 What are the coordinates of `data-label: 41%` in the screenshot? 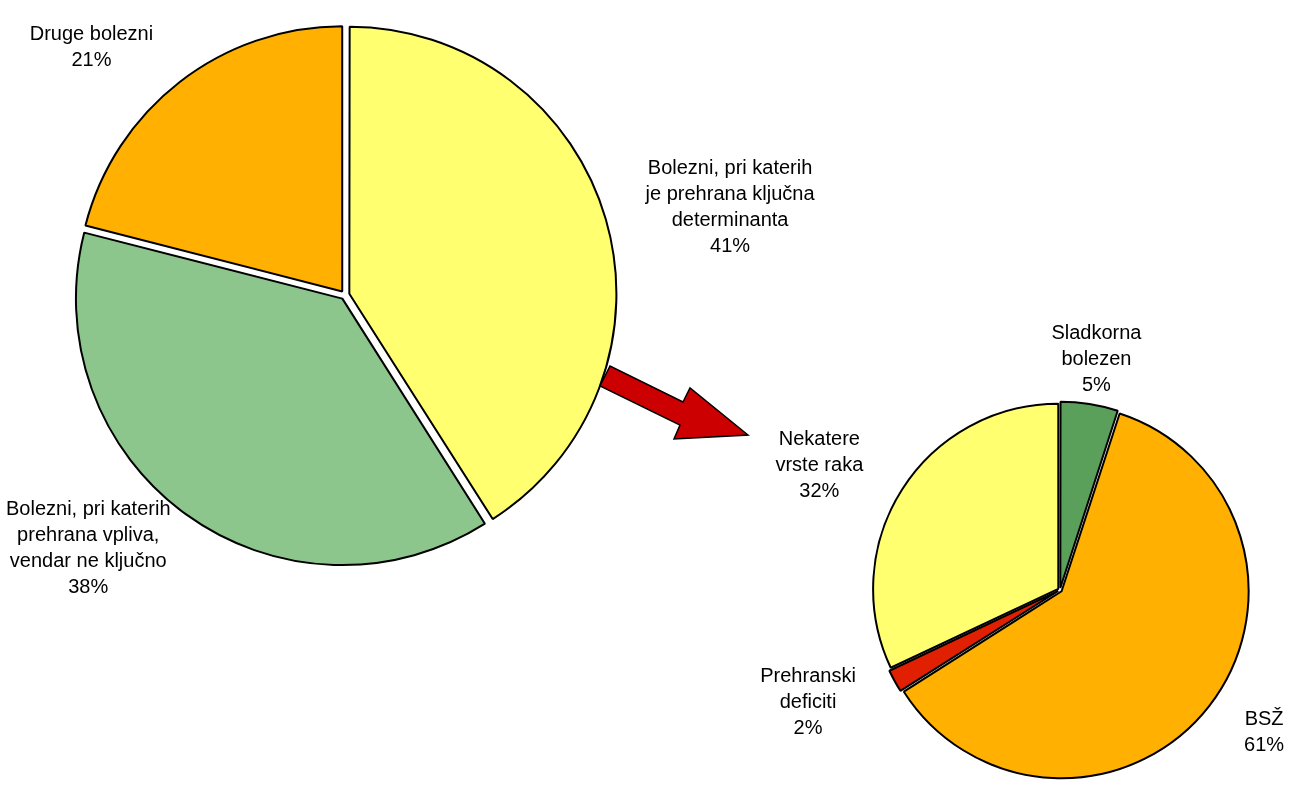 It's located at (730, 245).